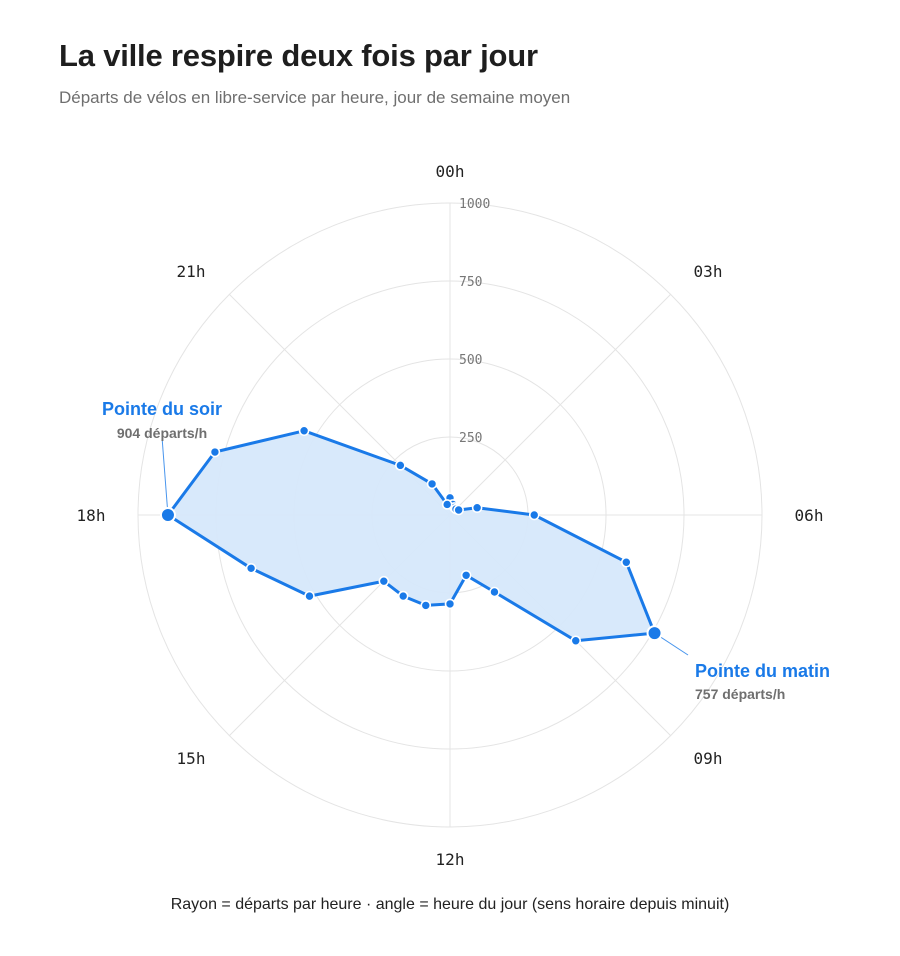 The image size is (900, 956). What do you see at coordinates (432, 484) in the screenshot?
I see `data-point-22h` at bounding box center [432, 484].